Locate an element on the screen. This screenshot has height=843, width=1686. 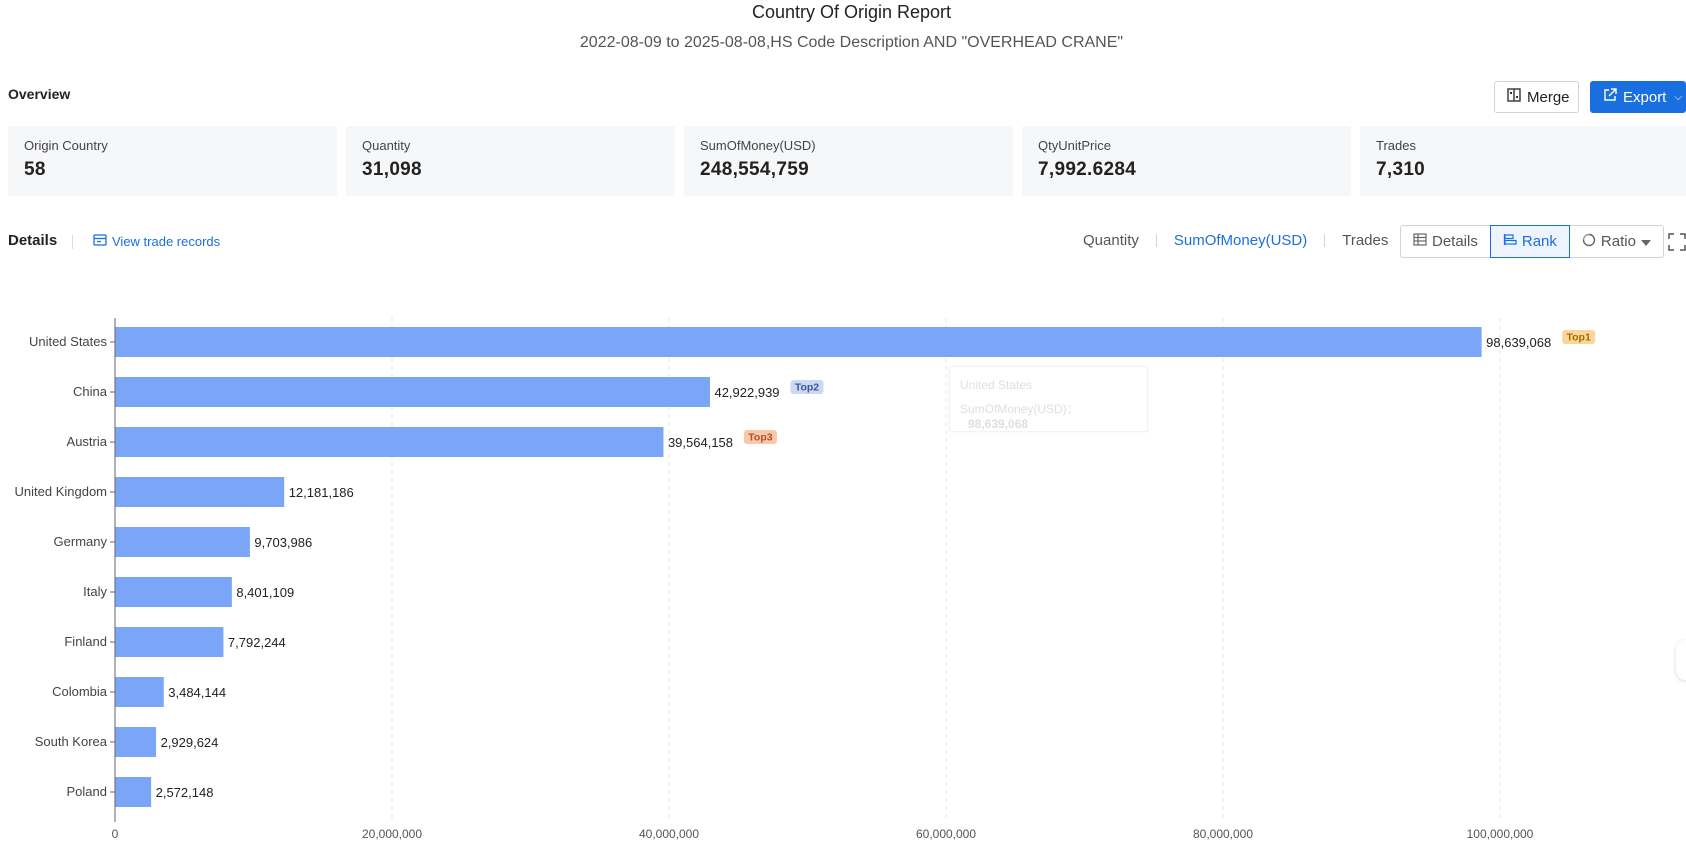
merge-button-label: Merge is located at coordinates (1548, 97).